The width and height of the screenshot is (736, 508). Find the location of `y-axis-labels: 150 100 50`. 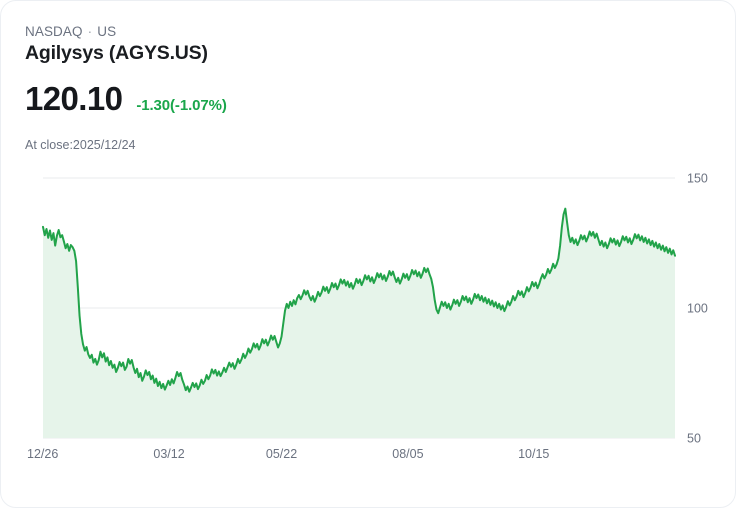

y-axis-labels: 150 100 50 is located at coordinates (697, 309).